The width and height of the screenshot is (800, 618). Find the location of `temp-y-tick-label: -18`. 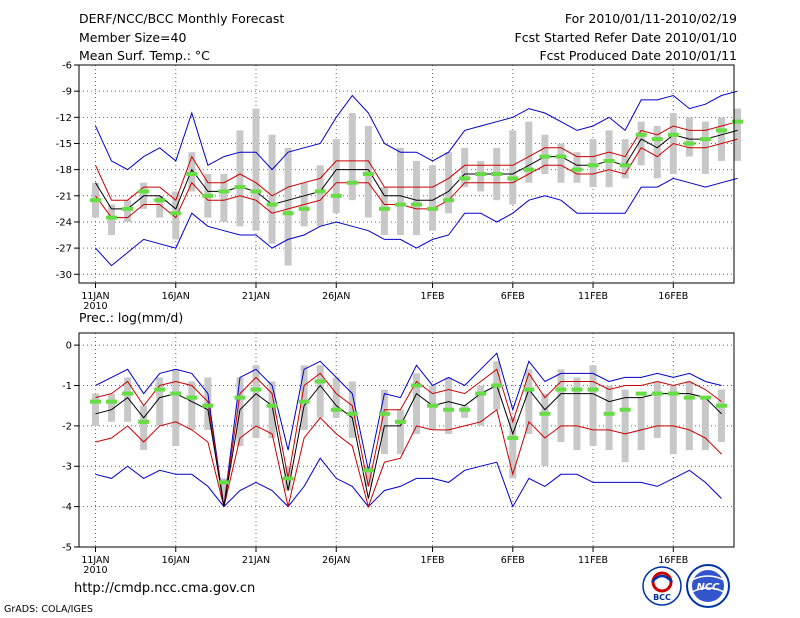

temp-y-tick-label: -18 is located at coordinates (64, 170).